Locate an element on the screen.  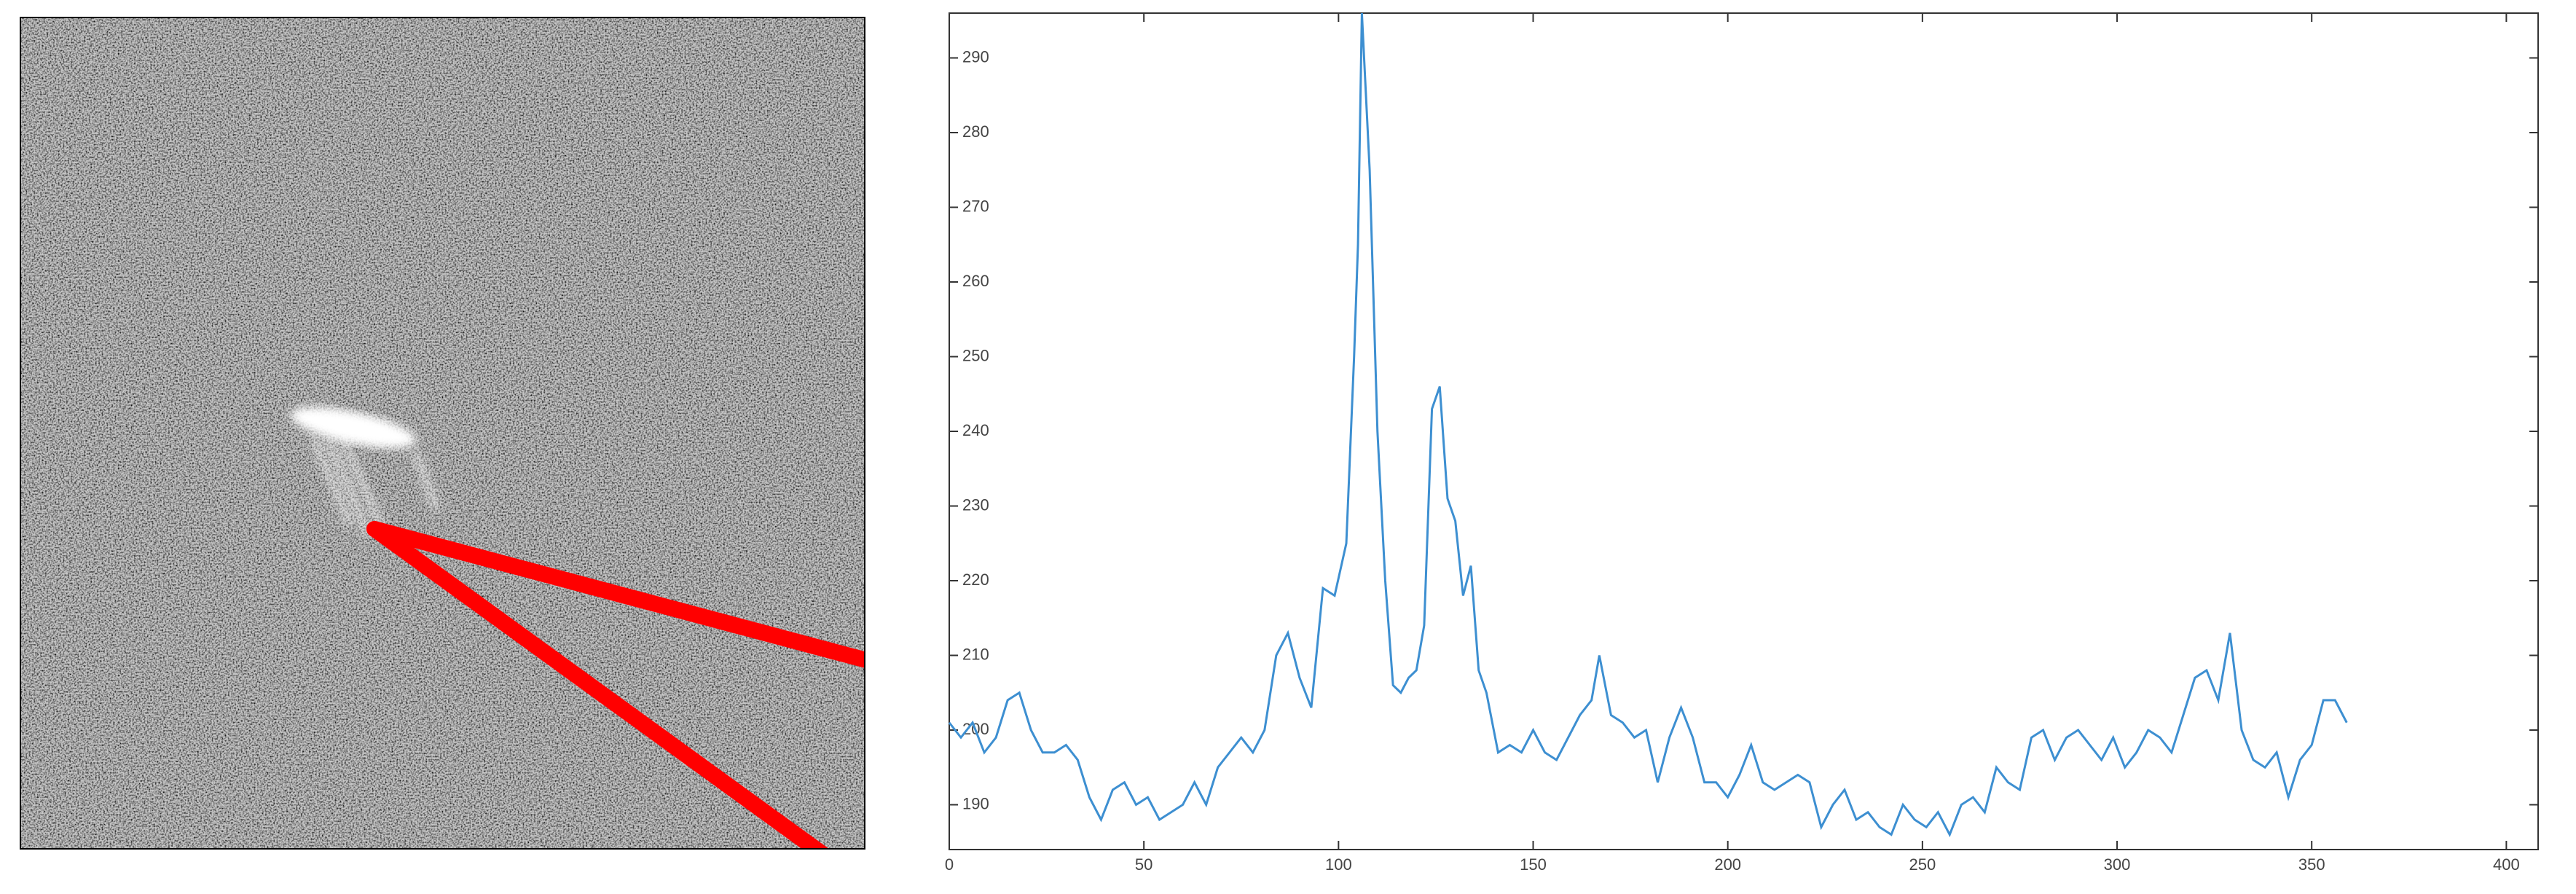
y-tick-label: 240 is located at coordinates (975, 430).